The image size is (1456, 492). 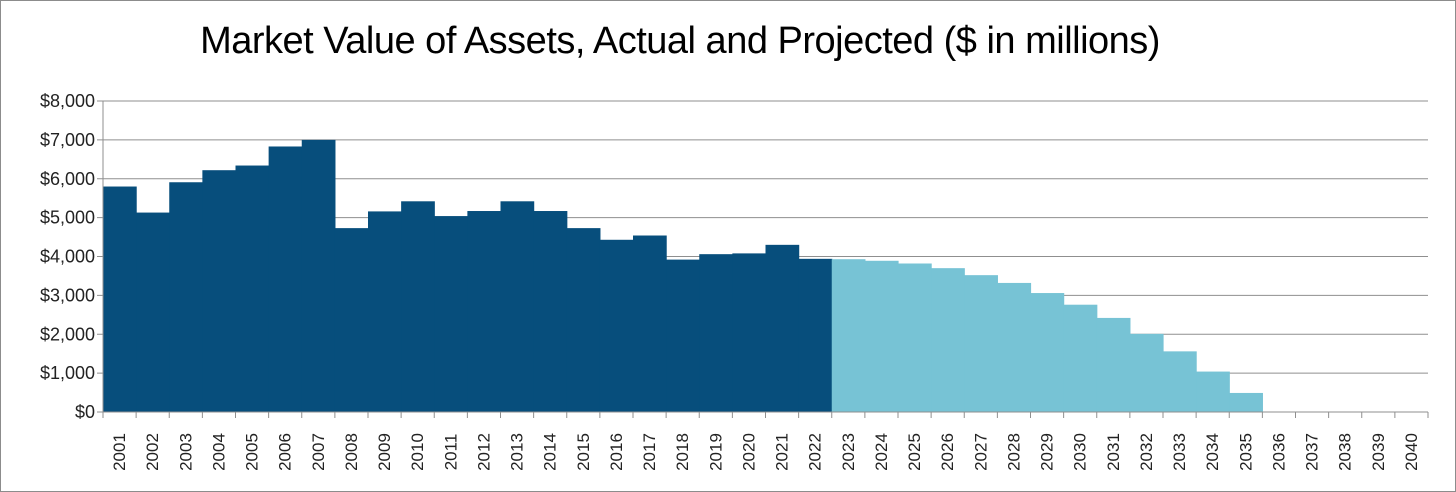 What do you see at coordinates (384, 452) in the screenshot?
I see `x-tick-label: 2009` at bounding box center [384, 452].